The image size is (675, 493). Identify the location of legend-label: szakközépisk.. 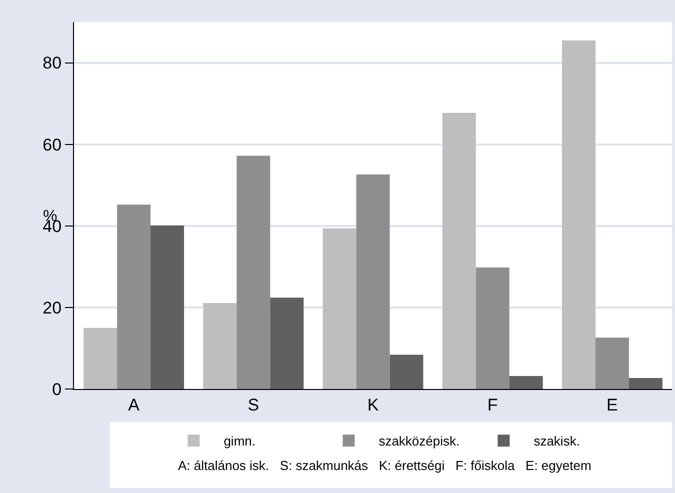
(419, 441).